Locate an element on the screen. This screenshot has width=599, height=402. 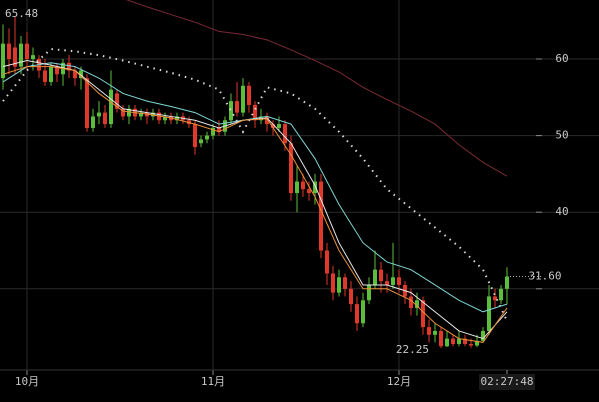
time-label-box is located at coordinates (507, 382).